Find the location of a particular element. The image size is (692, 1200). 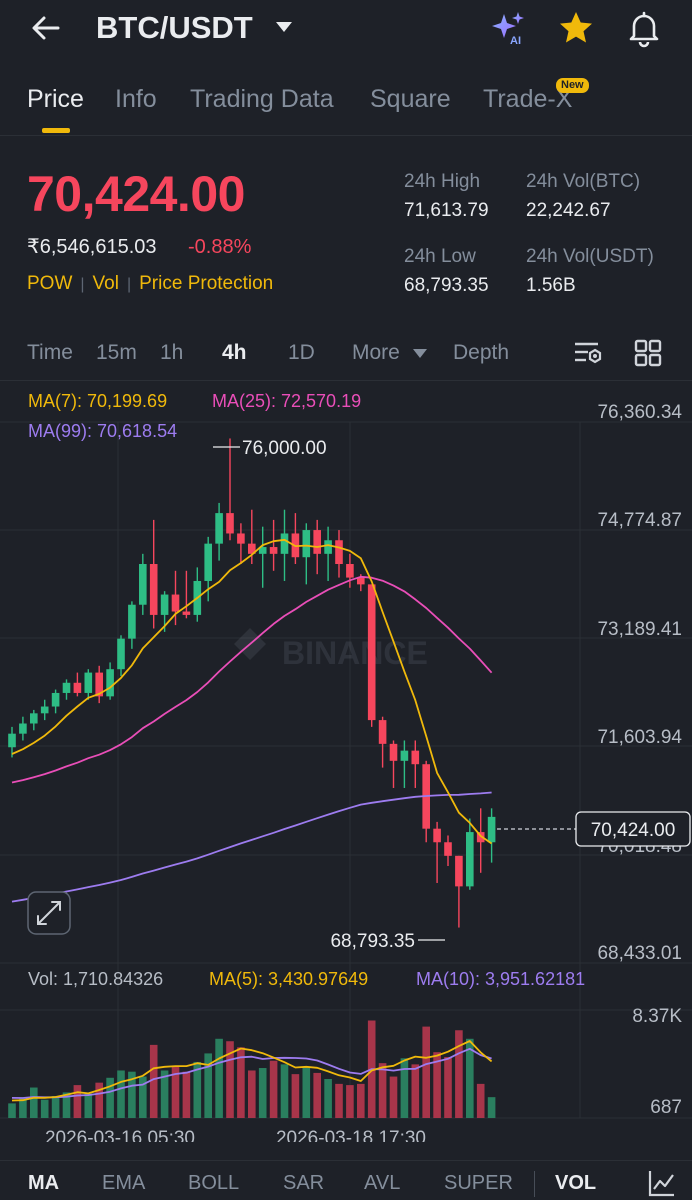

tab-square: Square is located at coordinates (410, 99).